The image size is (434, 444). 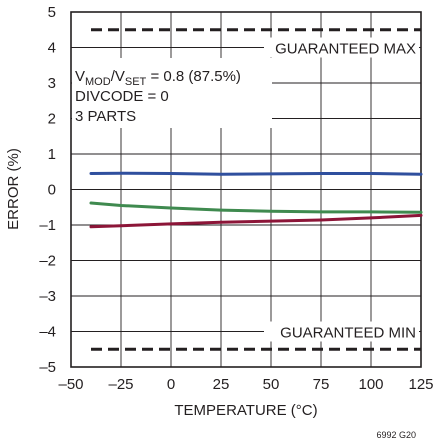 I want to click on y-tick-label: 2, so click(x=52, y=119).